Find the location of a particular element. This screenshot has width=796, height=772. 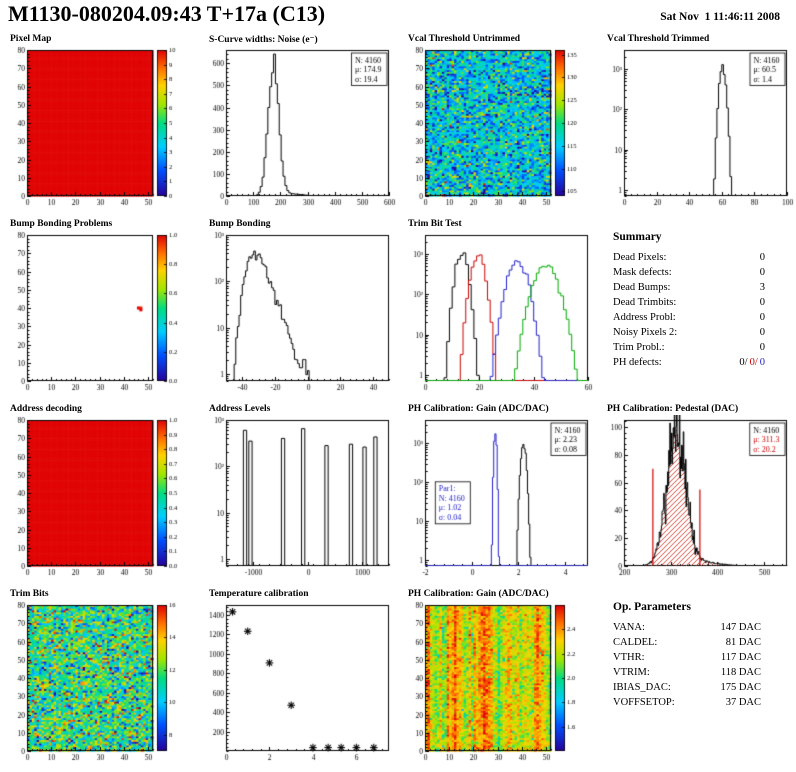

trim-bit-test-histogram is located at coordinates (497, 316).